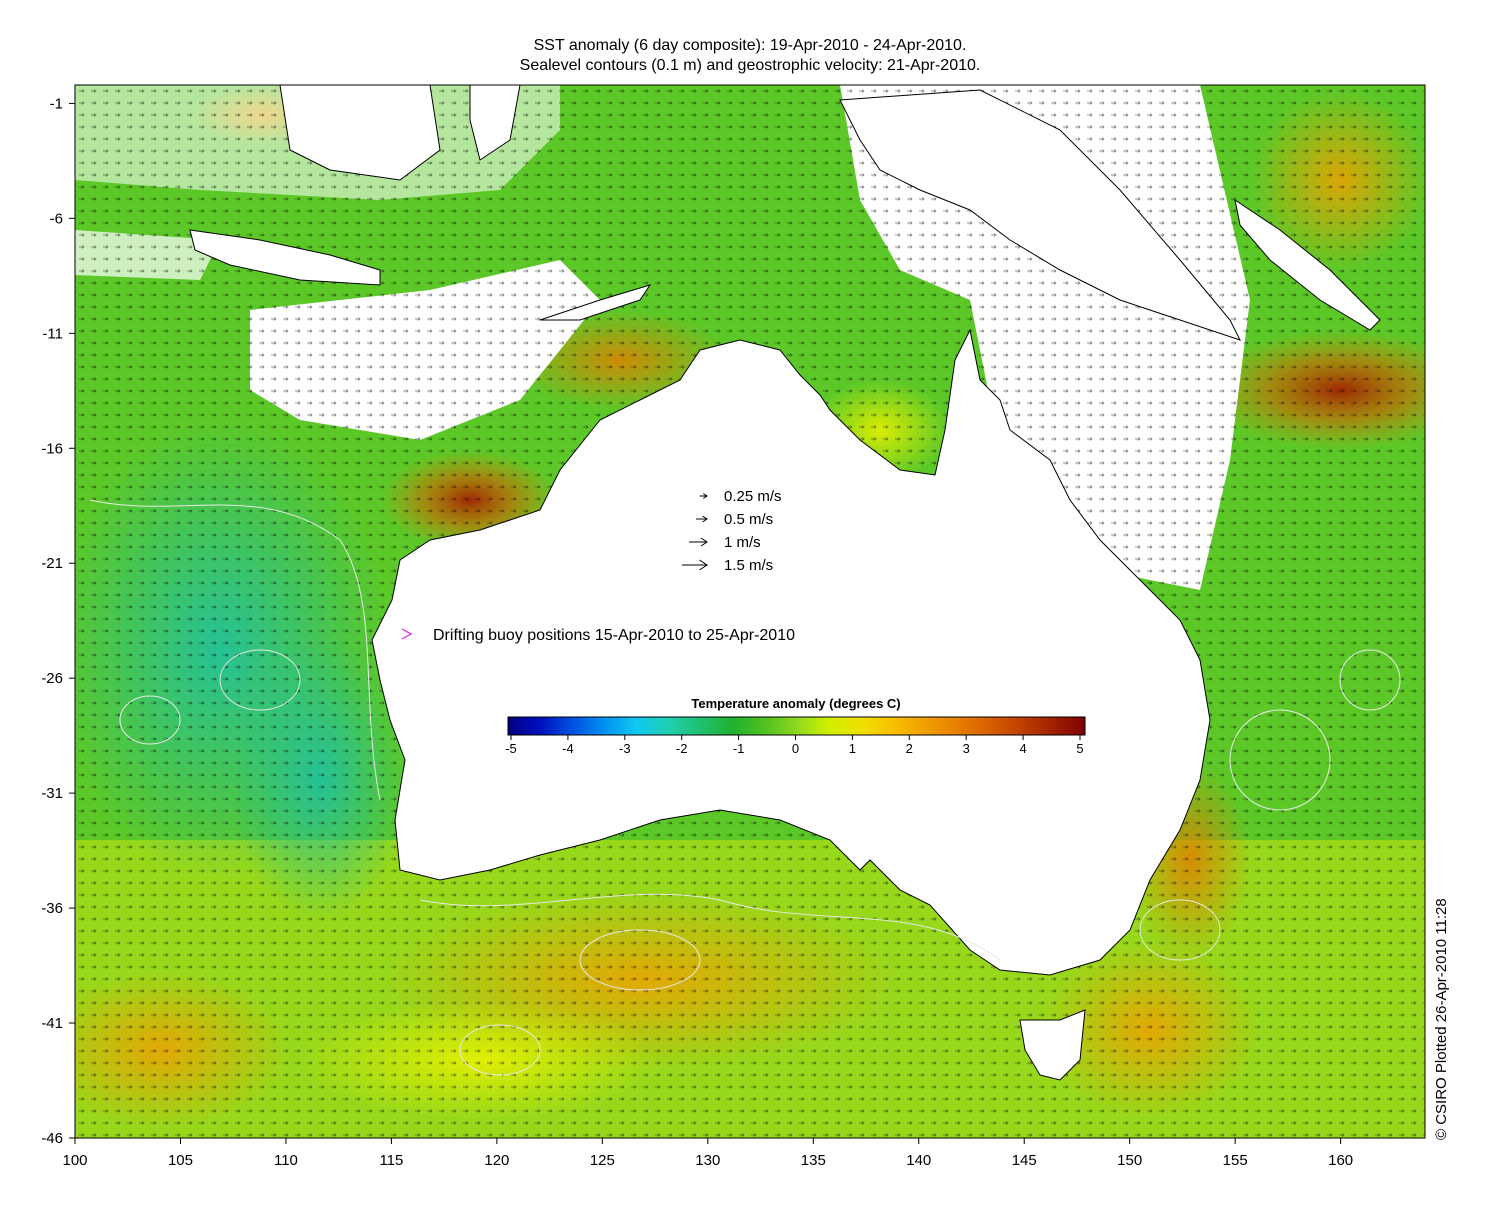 This screenshot has width=1500, height=1225. Describe the element at coordinates (1040, 215) in the screenshot. I see `new-guinea-landmass` at that location.